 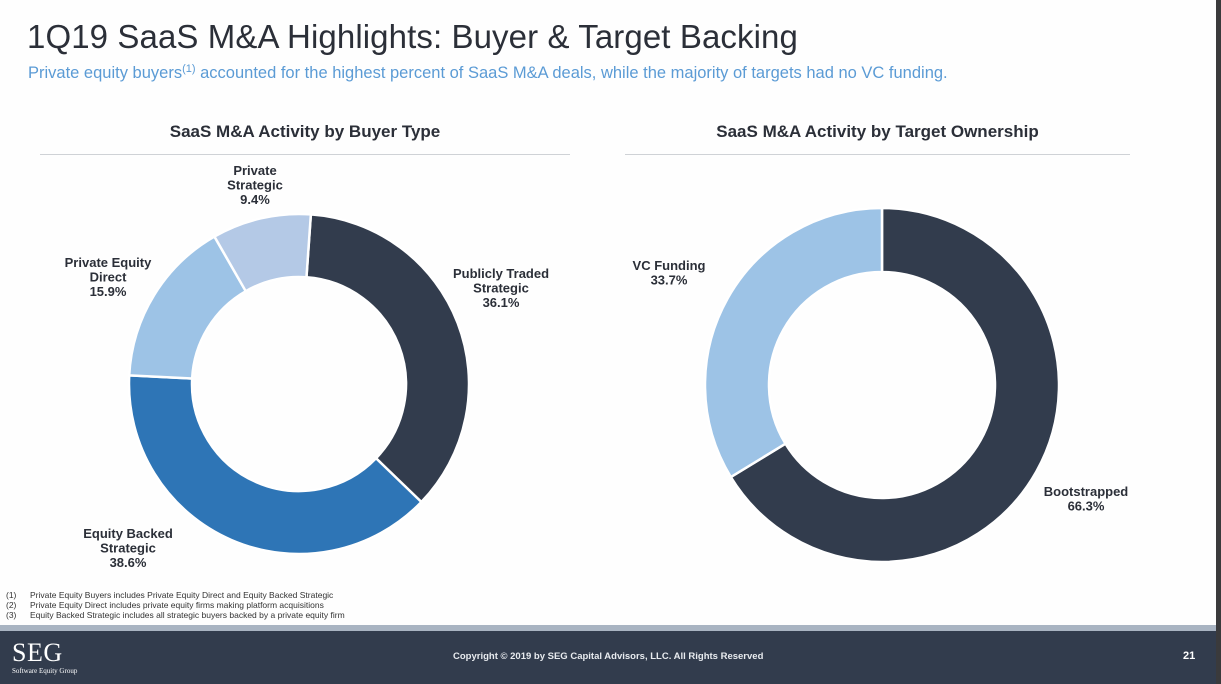 I want to click on slice-label: Bootstrapped 66.3%, so click(x=1086, y=499).